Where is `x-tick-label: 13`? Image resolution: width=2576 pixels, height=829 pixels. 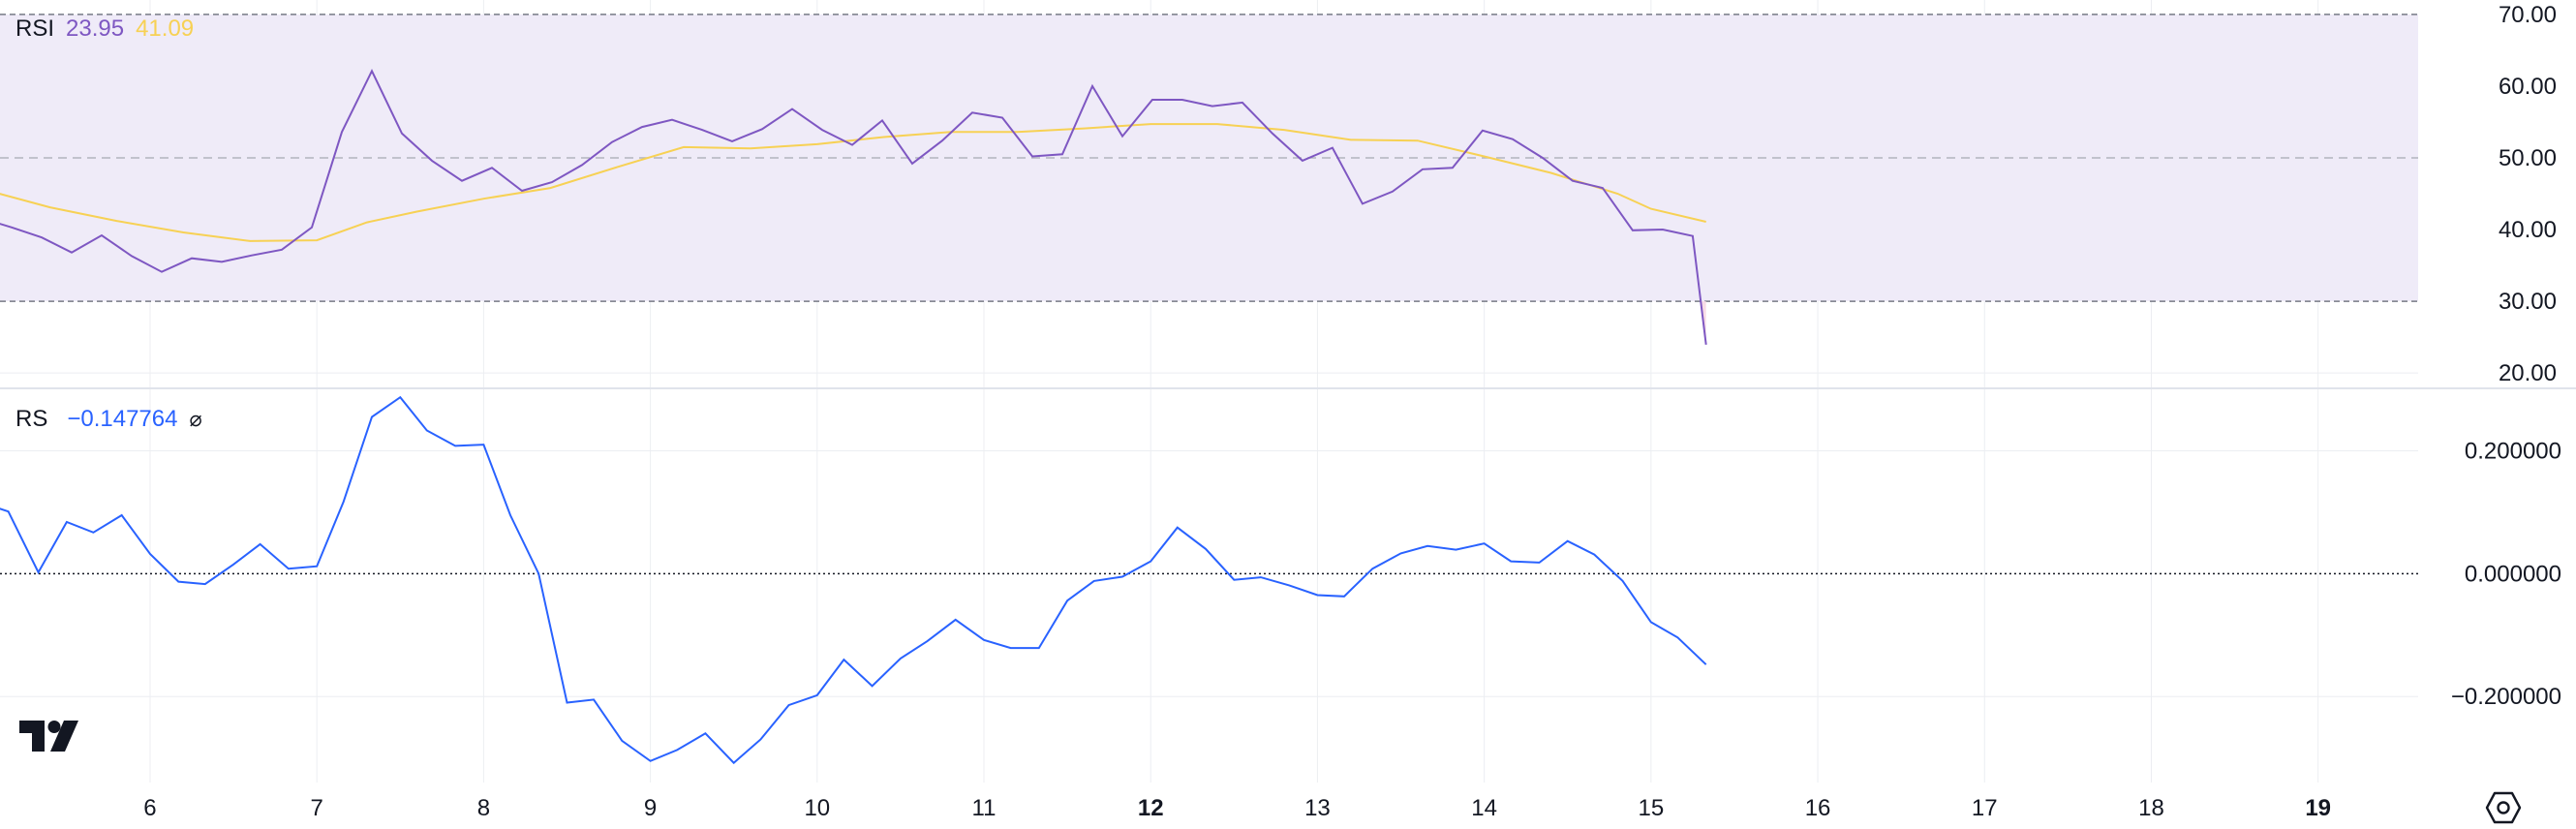
x-tick-label: 13 is located at coordinates (1317, 808).